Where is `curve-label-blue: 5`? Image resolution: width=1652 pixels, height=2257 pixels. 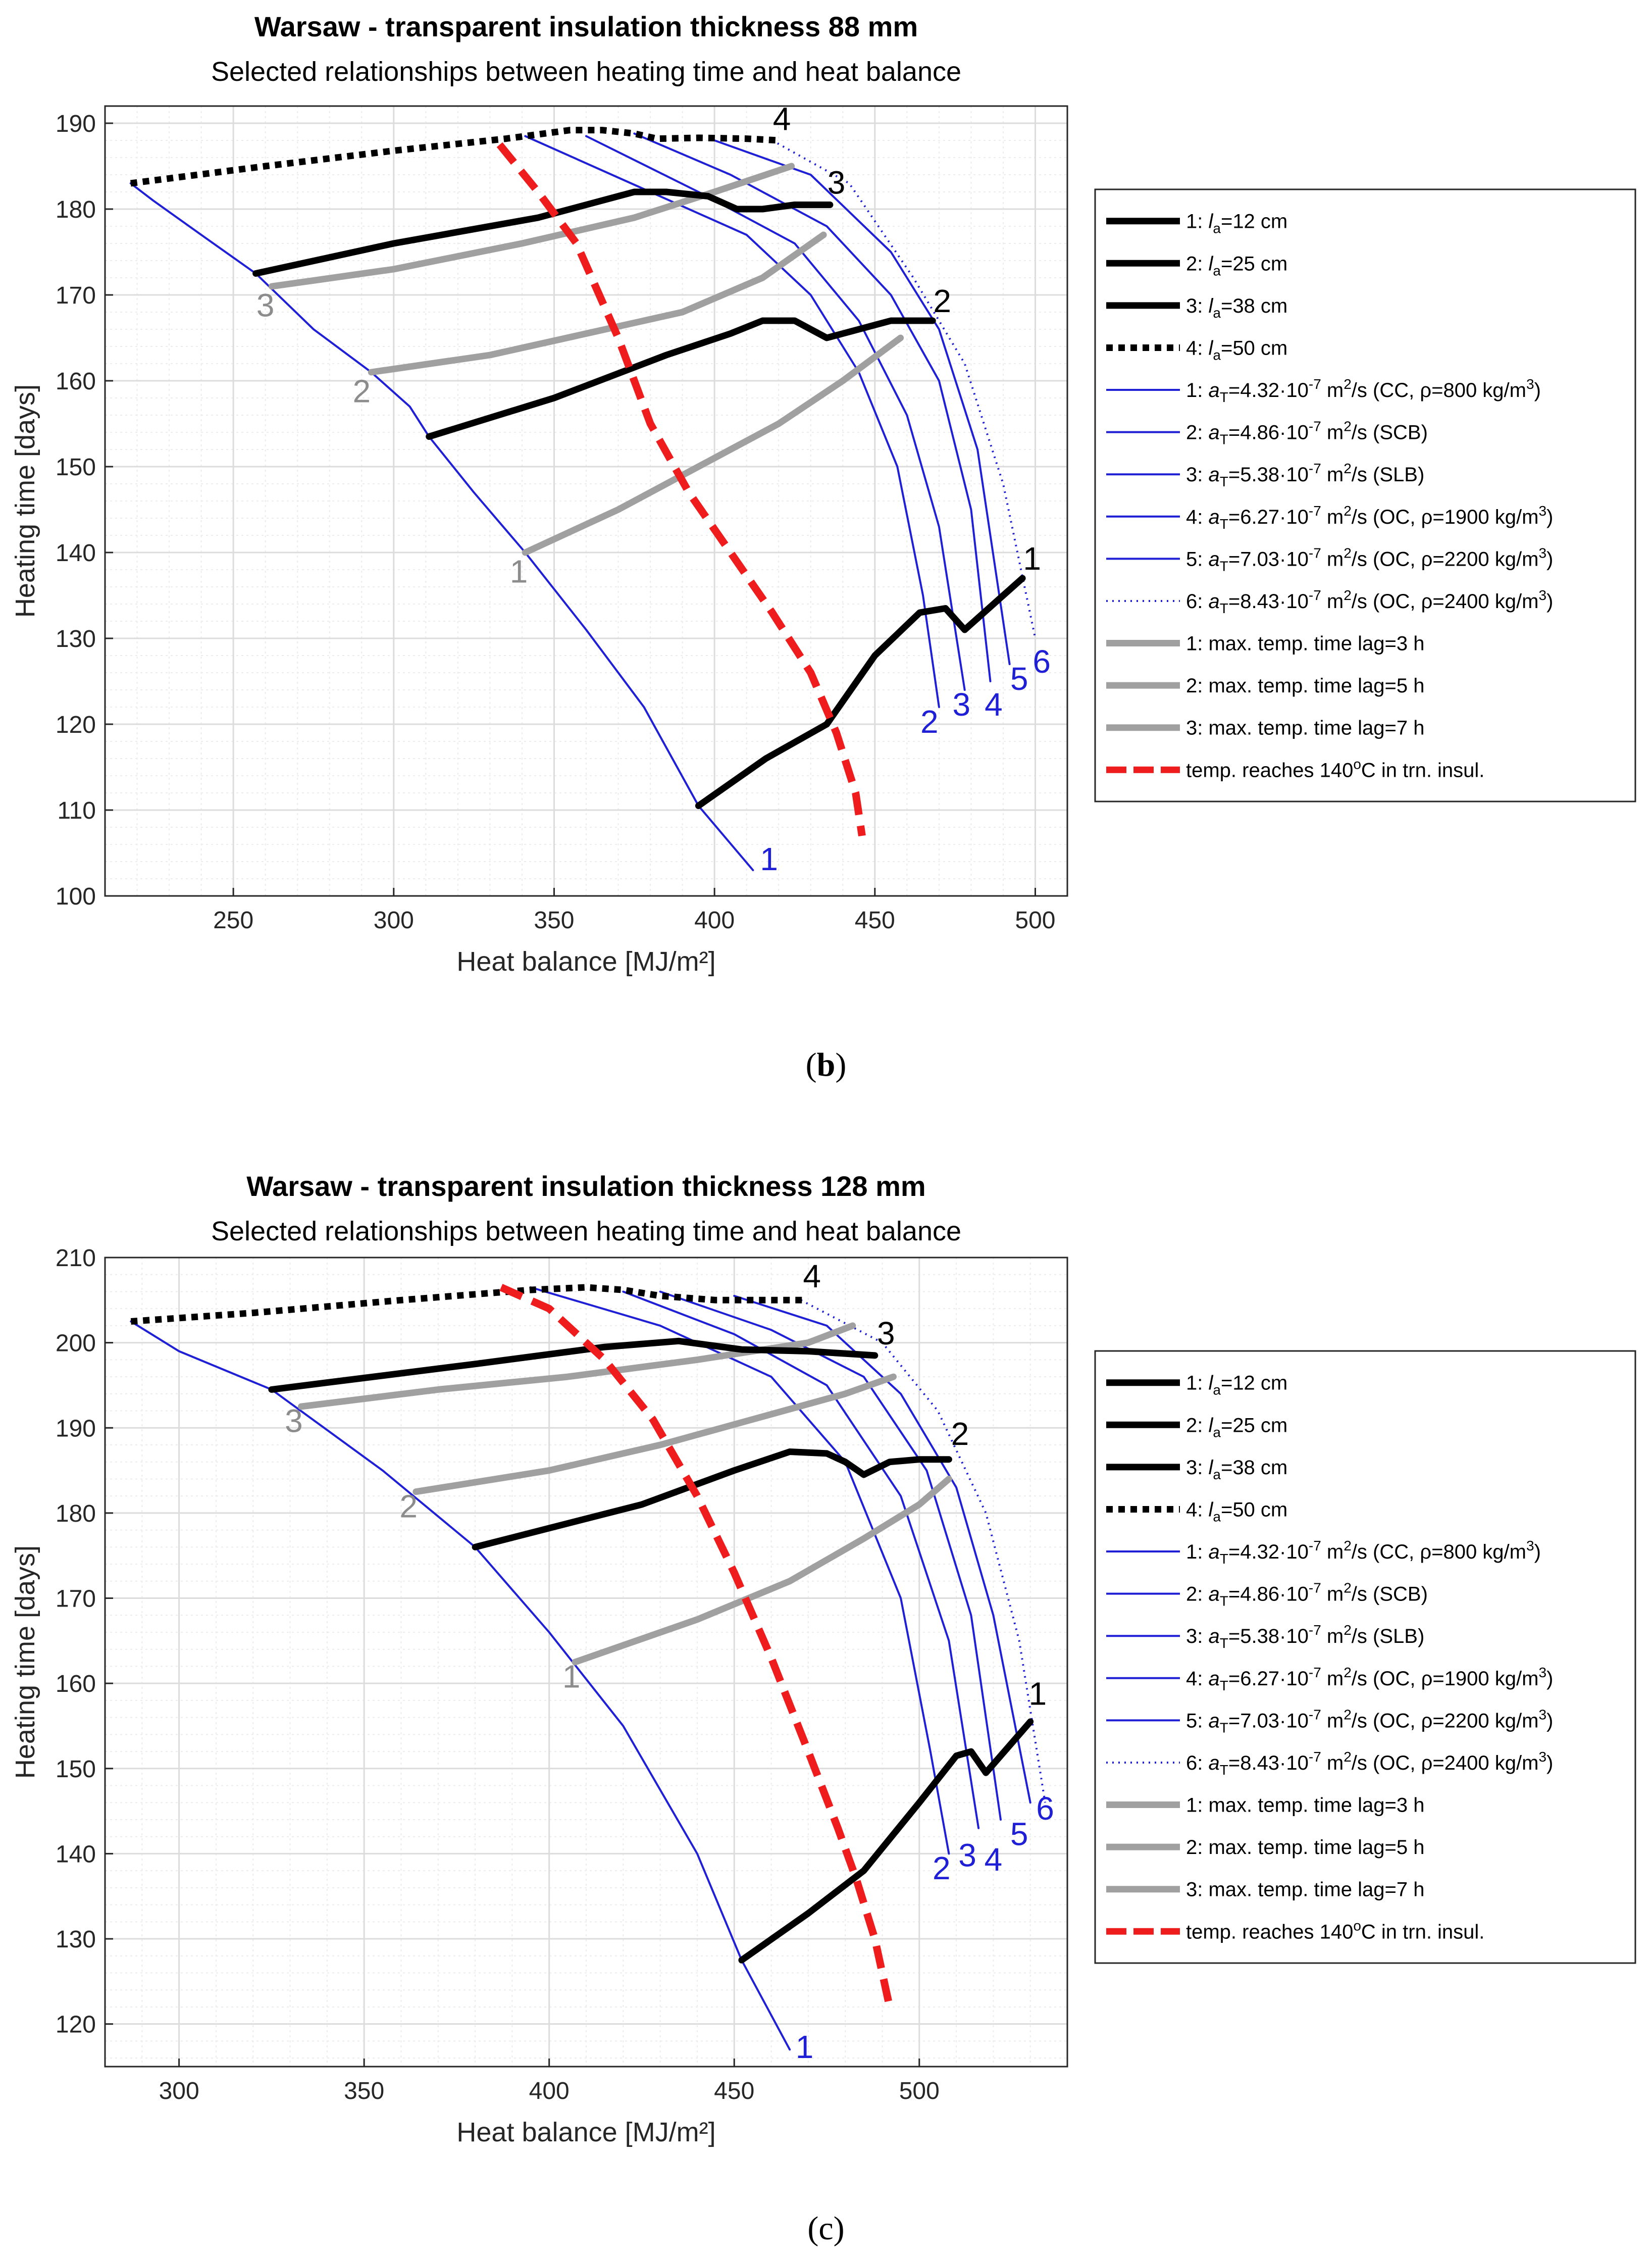 curve-label-blue: 5 is located at coordinates (1019, 679).